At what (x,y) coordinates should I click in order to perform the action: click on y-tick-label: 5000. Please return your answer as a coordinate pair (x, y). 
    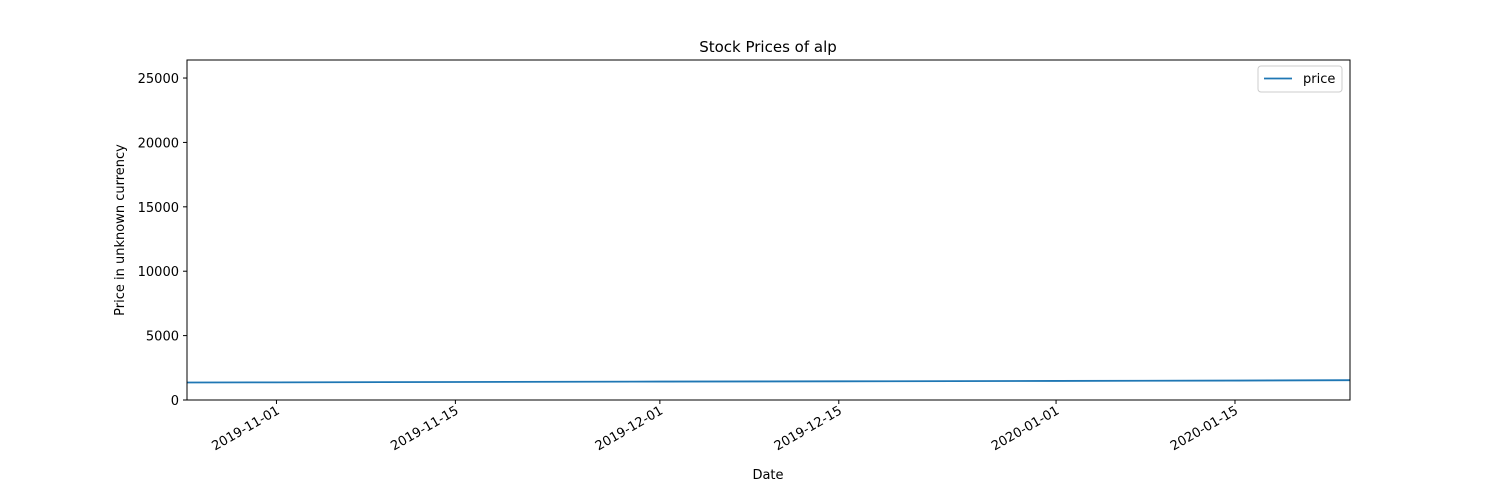
    Looking at the image, I should click on (162, 337).